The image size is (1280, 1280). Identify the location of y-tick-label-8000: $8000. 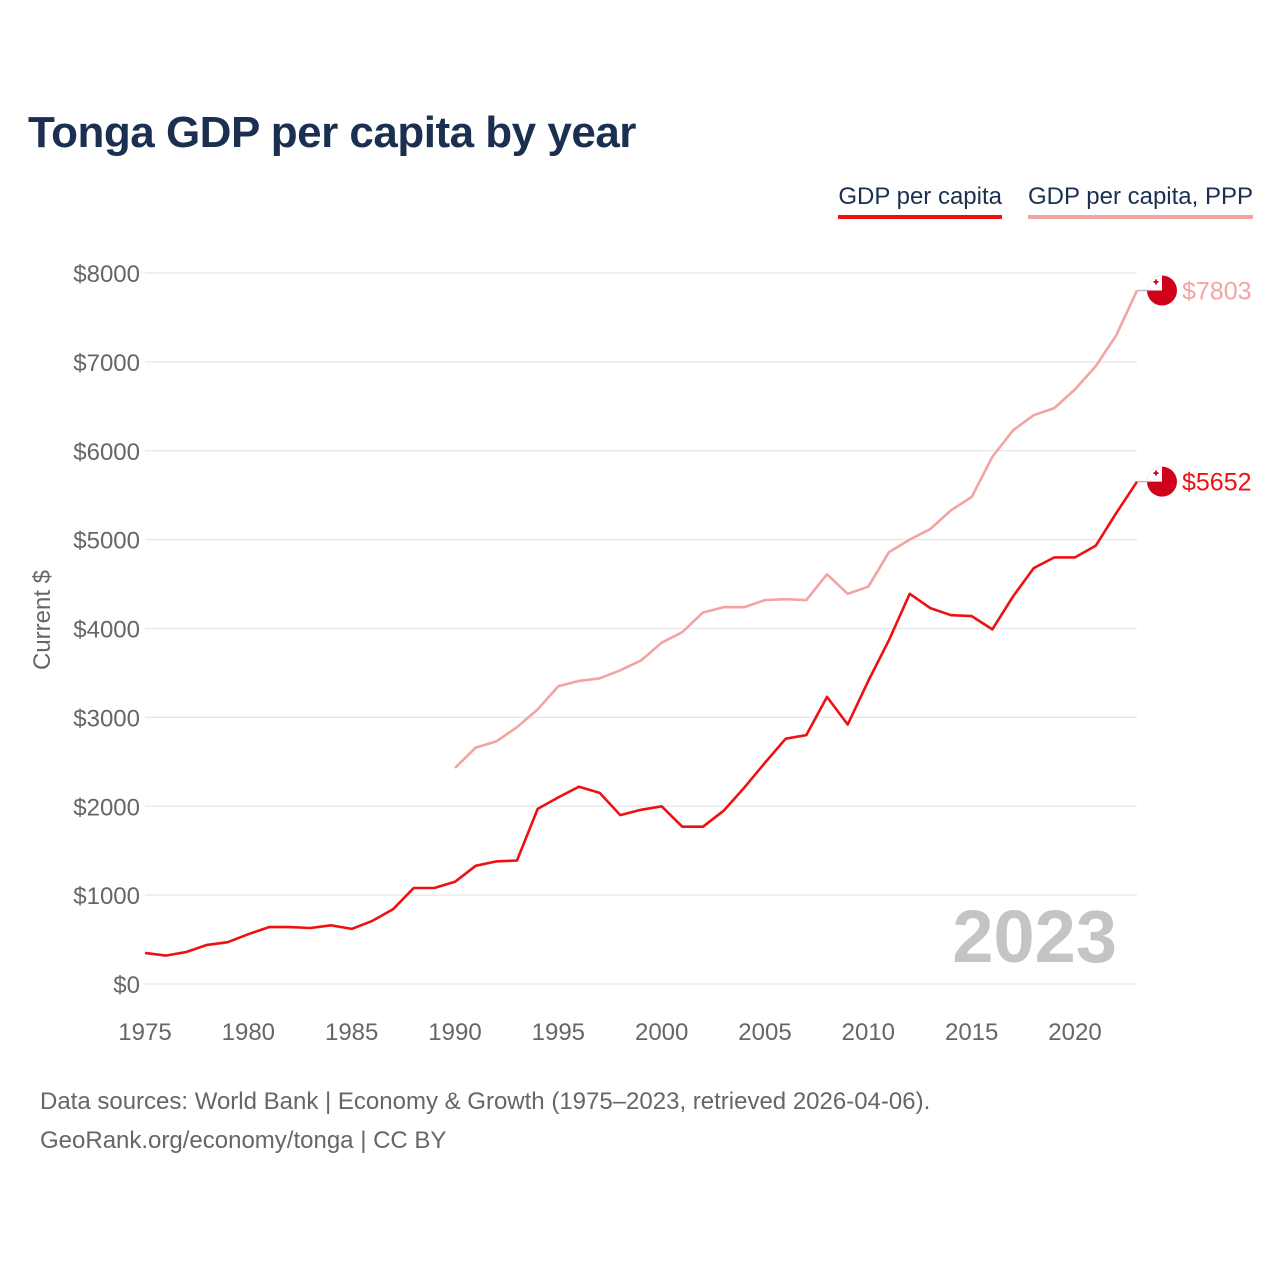
(106, 274).